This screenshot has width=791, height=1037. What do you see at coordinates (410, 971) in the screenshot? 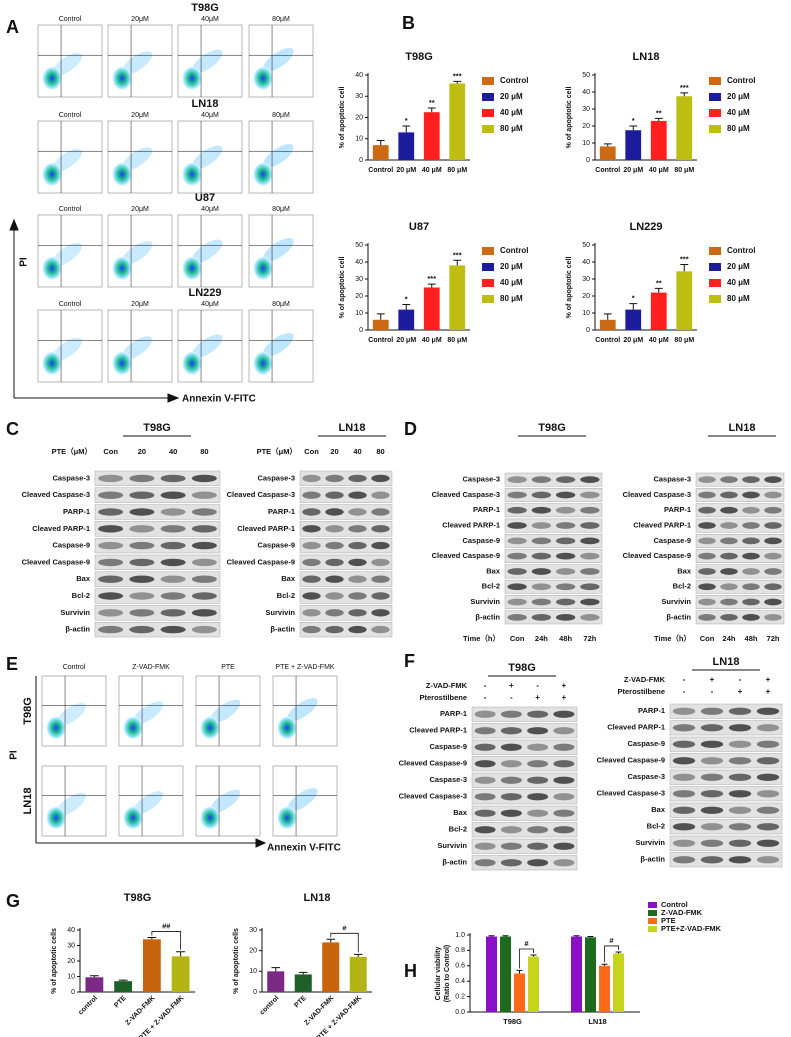
I see `panel-label: H` at bounding box center [410, 971].